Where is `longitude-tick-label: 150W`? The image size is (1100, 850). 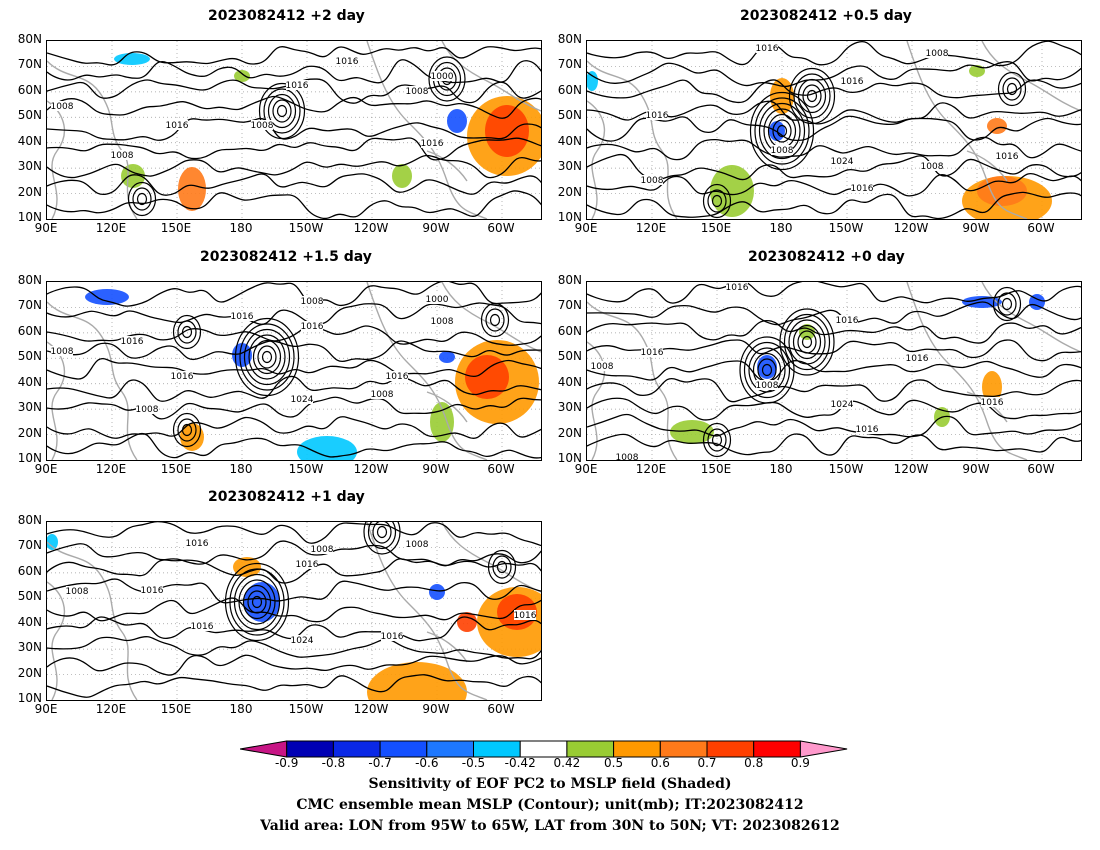
longitude-tick-label: 150W is located at coordinates (306, 228).